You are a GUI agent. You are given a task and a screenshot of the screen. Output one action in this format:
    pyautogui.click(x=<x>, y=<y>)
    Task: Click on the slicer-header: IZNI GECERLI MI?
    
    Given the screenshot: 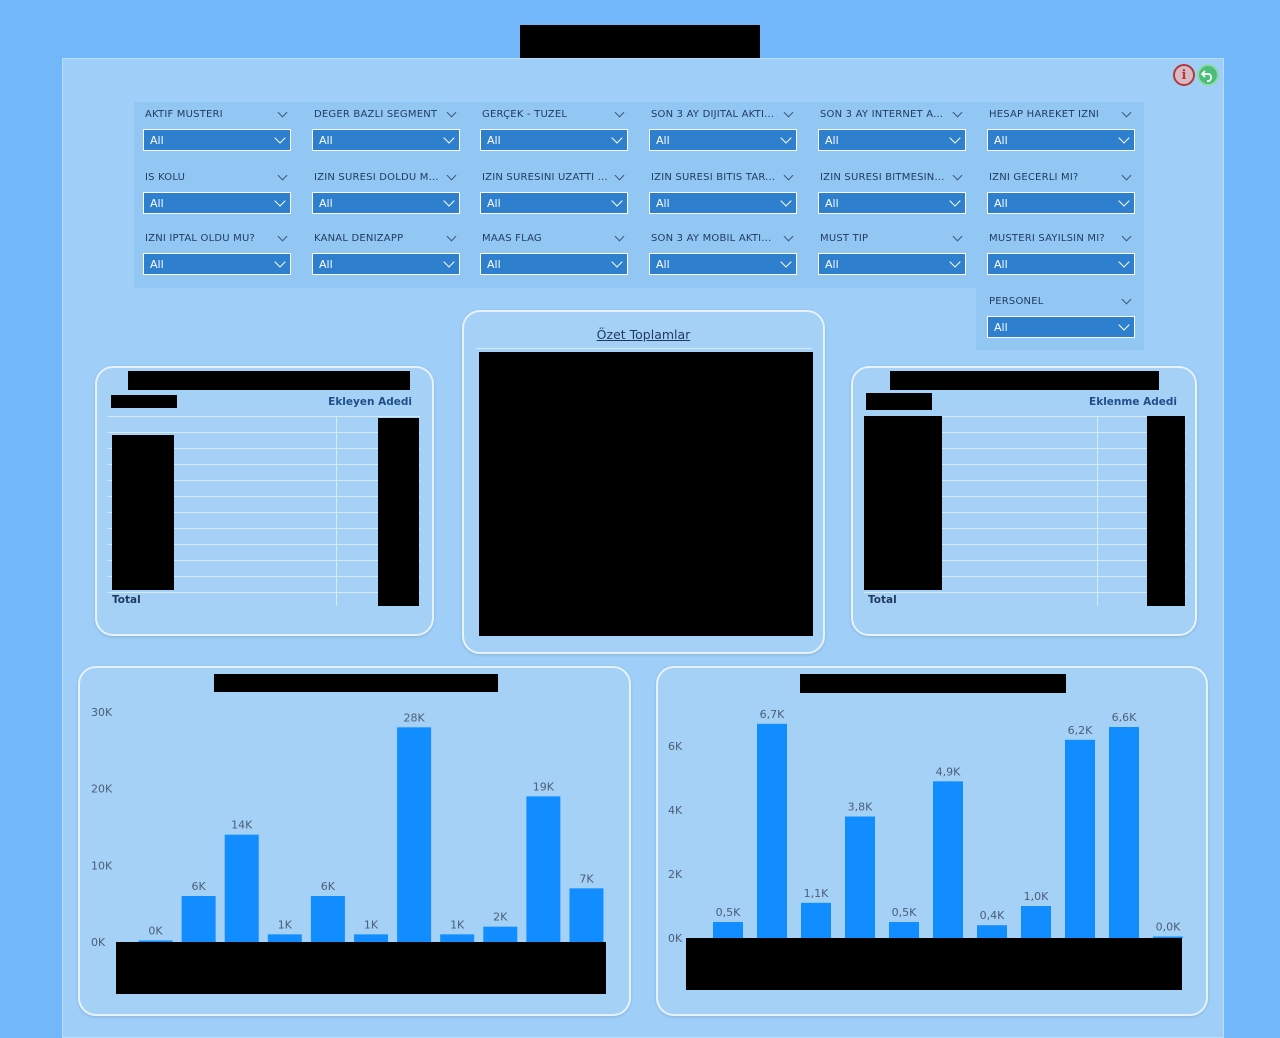 What is the action you would take?
    pyautogui.click(x=1061, y=177)
    